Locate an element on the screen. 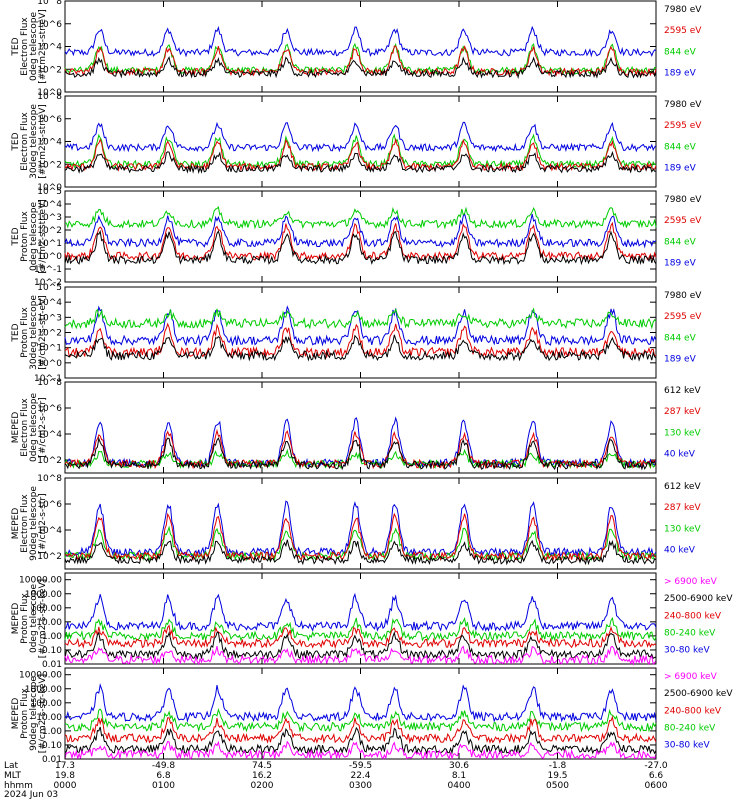  time-axis-row-label: 2024 Jun 03 is located at coordinates (31, 795).